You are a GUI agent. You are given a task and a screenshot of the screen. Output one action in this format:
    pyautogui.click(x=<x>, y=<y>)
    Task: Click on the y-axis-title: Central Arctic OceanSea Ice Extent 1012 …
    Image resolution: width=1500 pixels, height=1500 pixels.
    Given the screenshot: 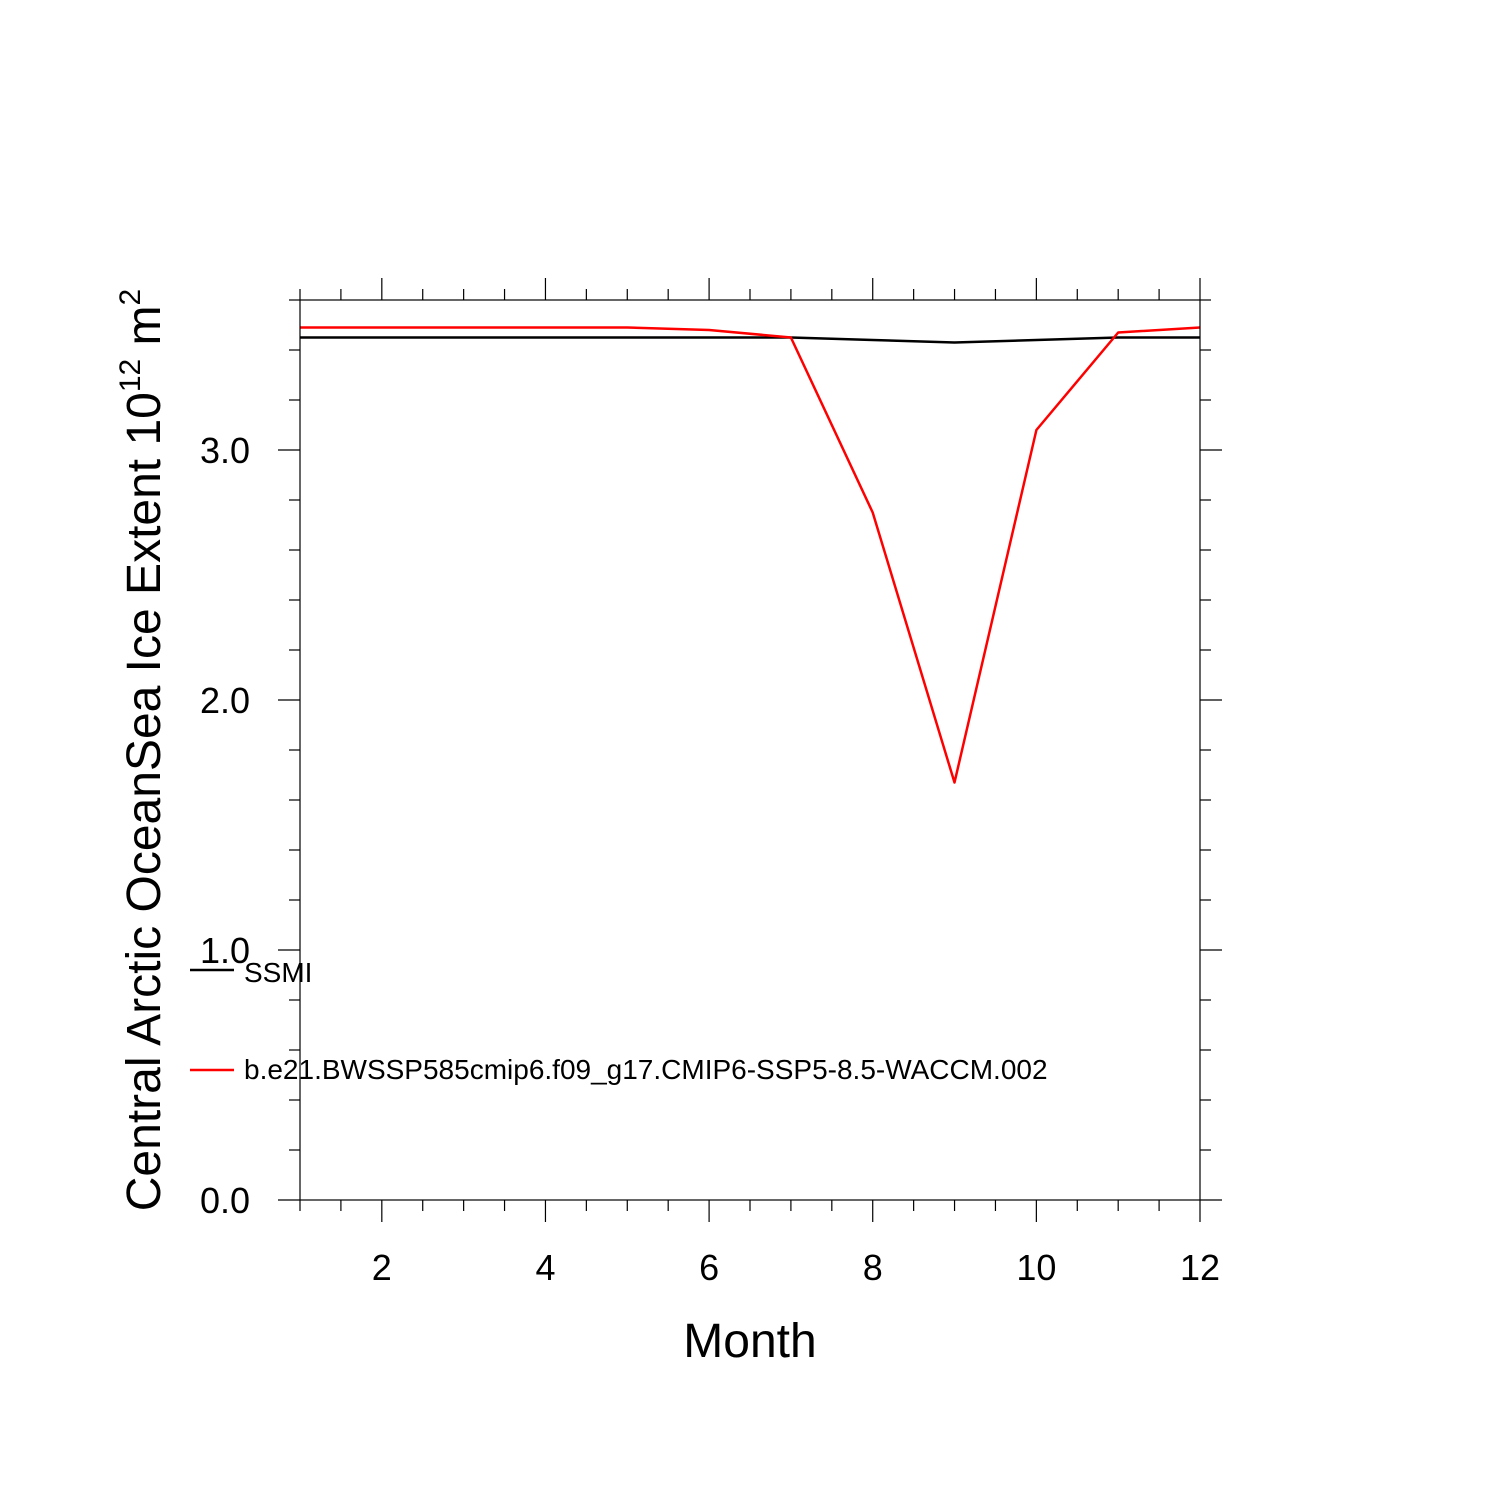 What is the action you would take?
    pyautogui.click(x=142, y=750)
    